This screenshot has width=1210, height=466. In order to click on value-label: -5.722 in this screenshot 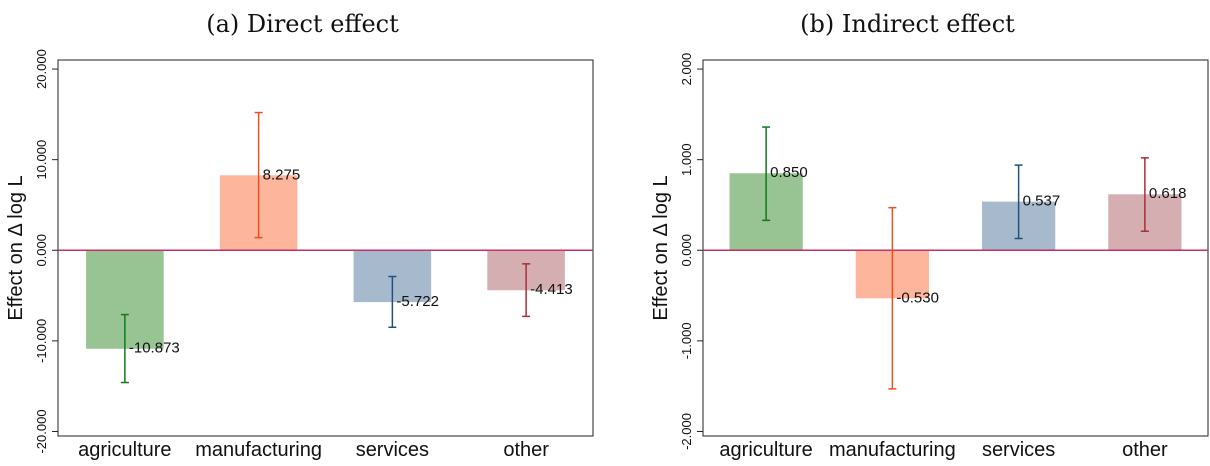, I will do `click(417, 301)`.